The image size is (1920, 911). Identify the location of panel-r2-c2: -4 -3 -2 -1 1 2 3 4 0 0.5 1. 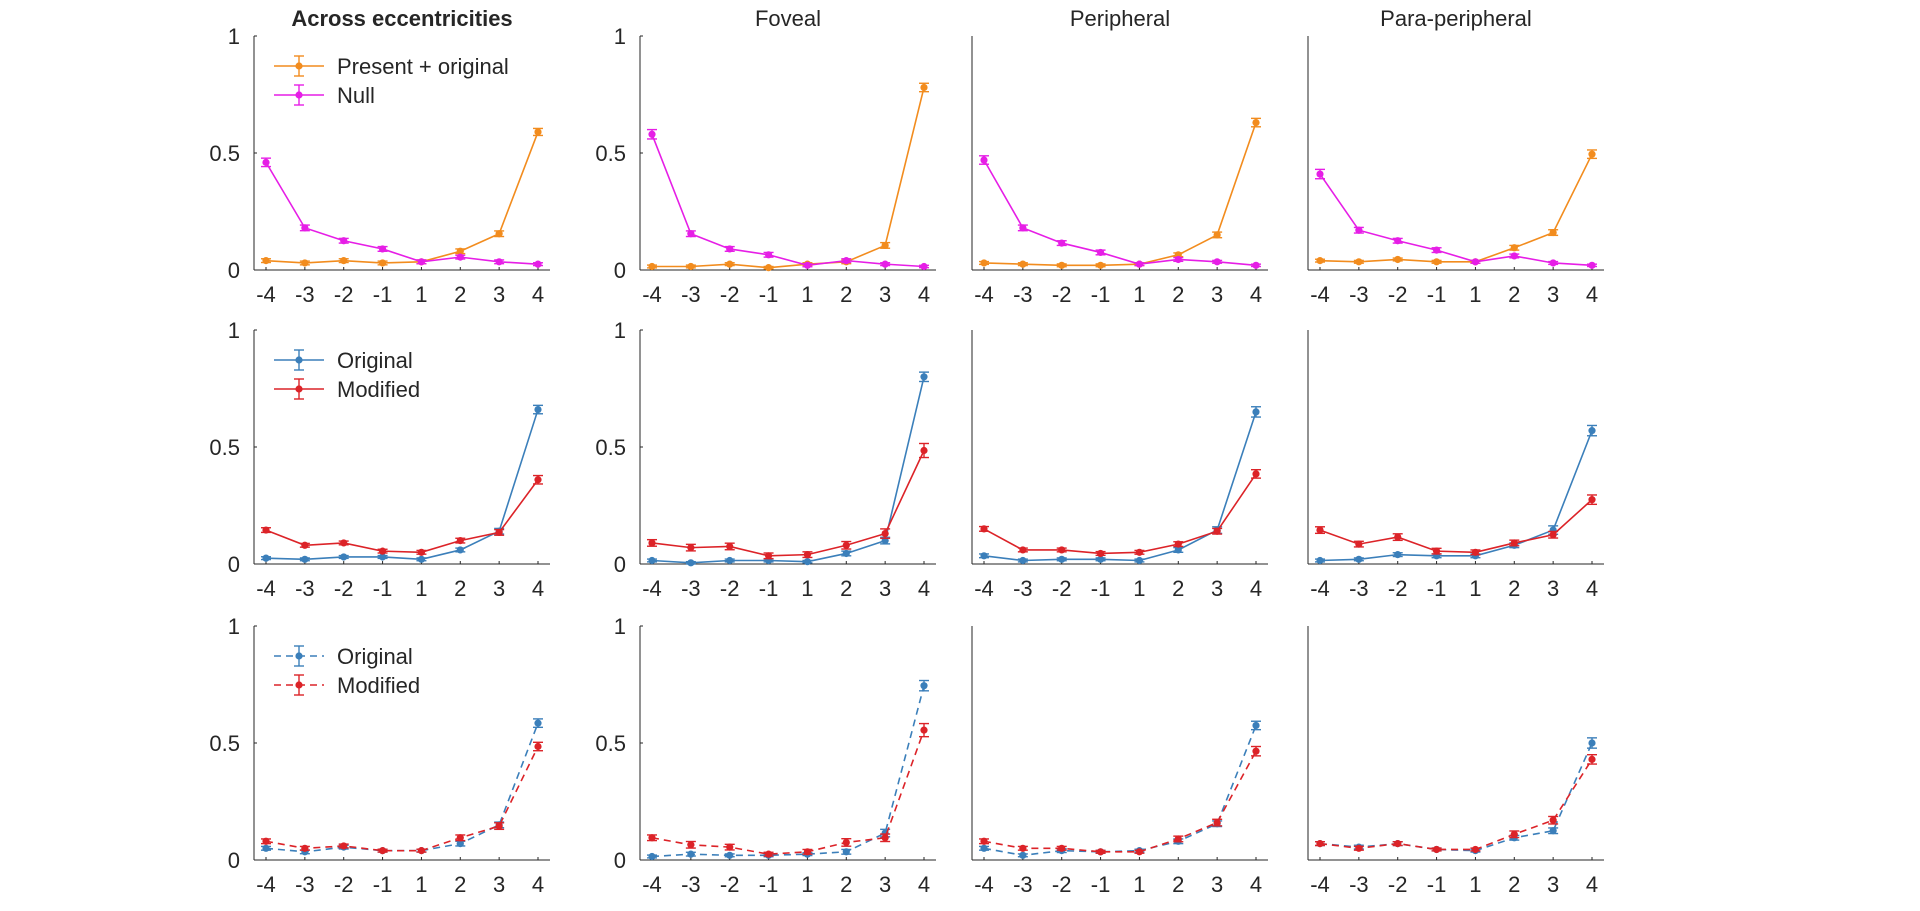
(765, 459).